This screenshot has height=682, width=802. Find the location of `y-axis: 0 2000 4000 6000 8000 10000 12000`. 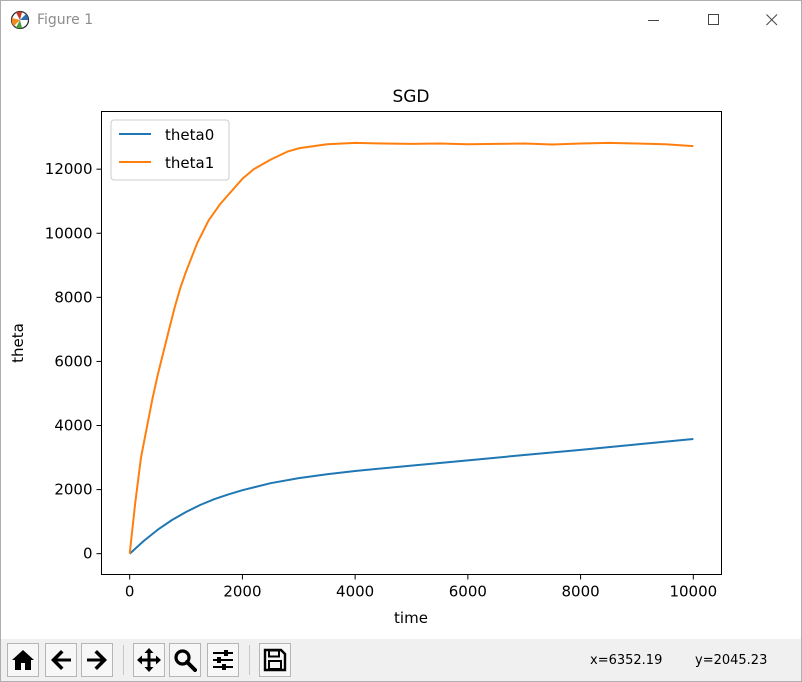

y-axis: 0 2000 4000 6000 8000 10000 12000 is located at coordinates (73, 361).